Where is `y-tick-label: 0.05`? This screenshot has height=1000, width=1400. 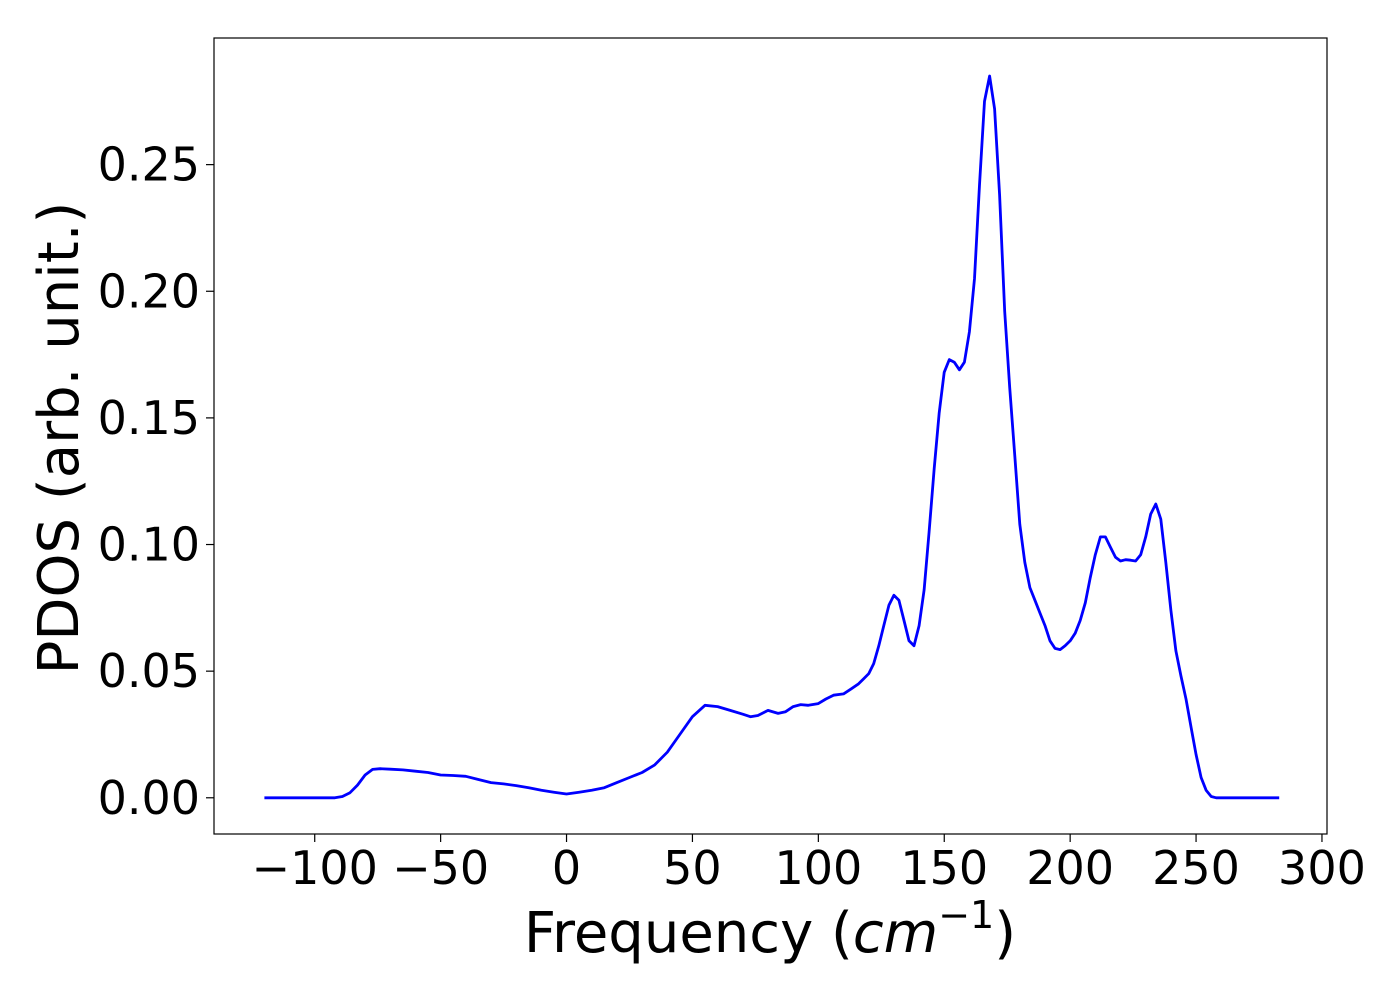
y-tick-label: 0.05 is located at coordinates (149, 671).